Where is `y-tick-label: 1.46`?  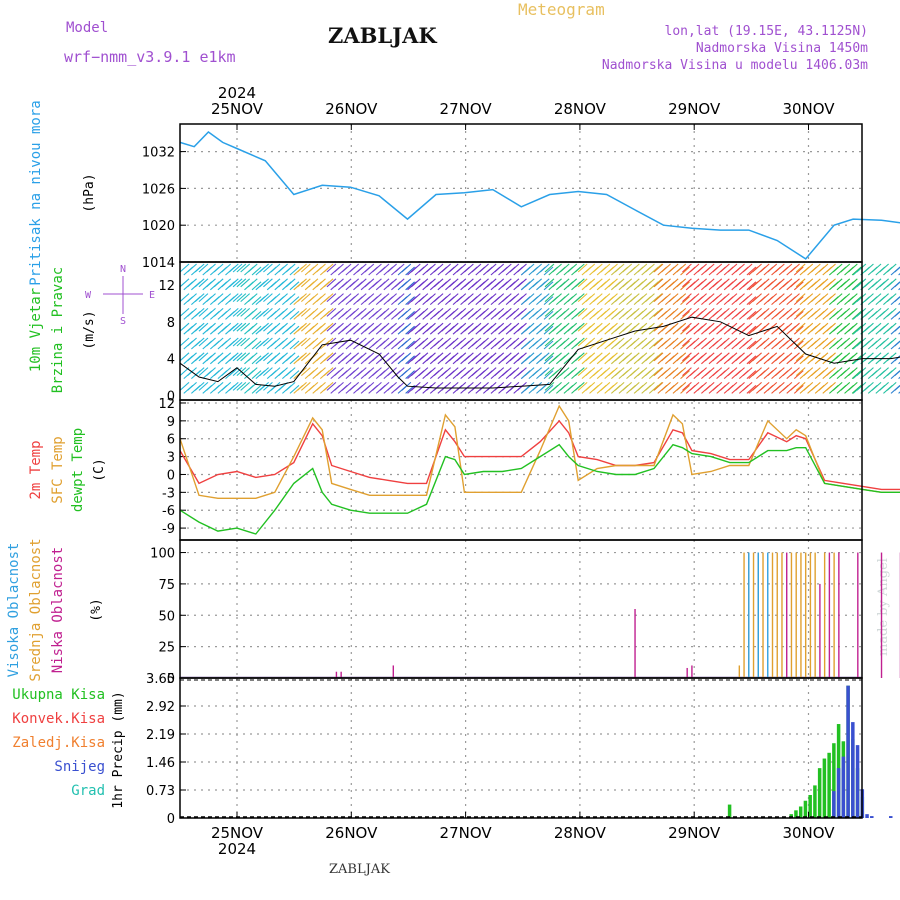
y-tick-label: 1.46 is located at coordinates (160, 763).